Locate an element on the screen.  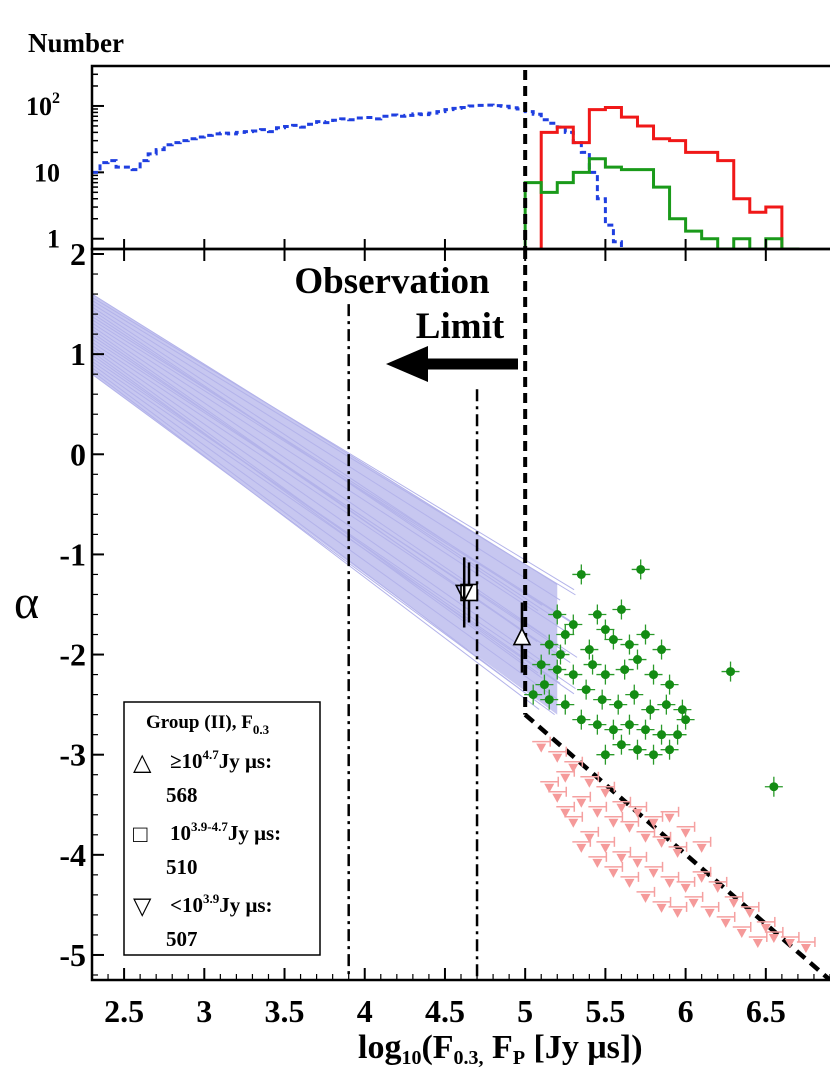
top-ytick-label-1: 10 is located at coordinates (47, 172).